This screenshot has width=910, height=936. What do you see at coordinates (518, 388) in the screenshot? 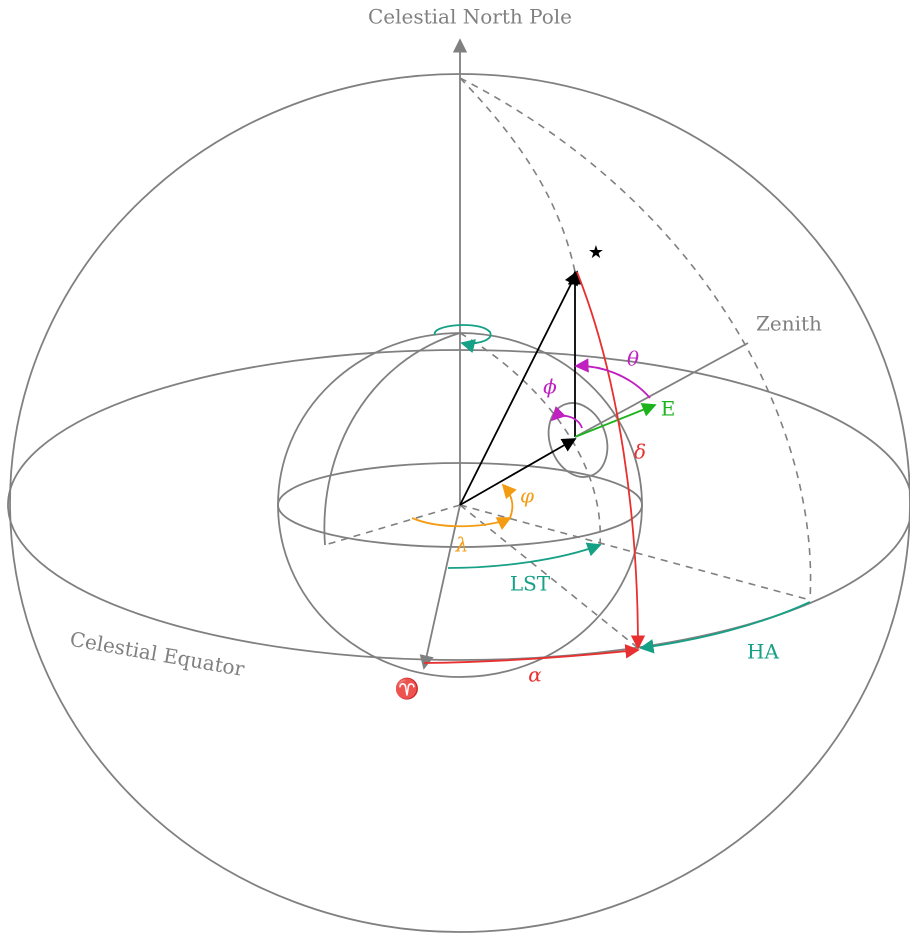
I see `star-vector` at bounding box center [518, 388].